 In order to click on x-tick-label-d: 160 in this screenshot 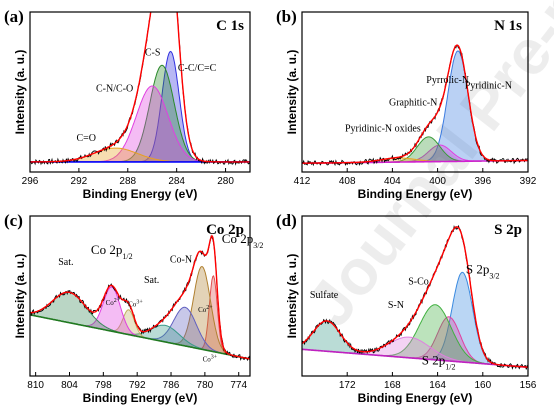, I will do `click(482, 385)`.